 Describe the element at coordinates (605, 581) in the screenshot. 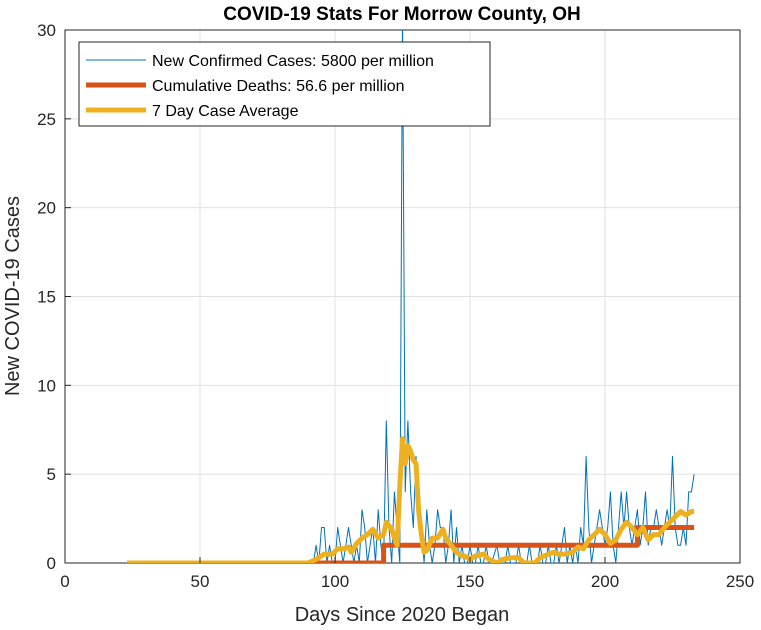

I see `x-tick-label: 200` at that location.